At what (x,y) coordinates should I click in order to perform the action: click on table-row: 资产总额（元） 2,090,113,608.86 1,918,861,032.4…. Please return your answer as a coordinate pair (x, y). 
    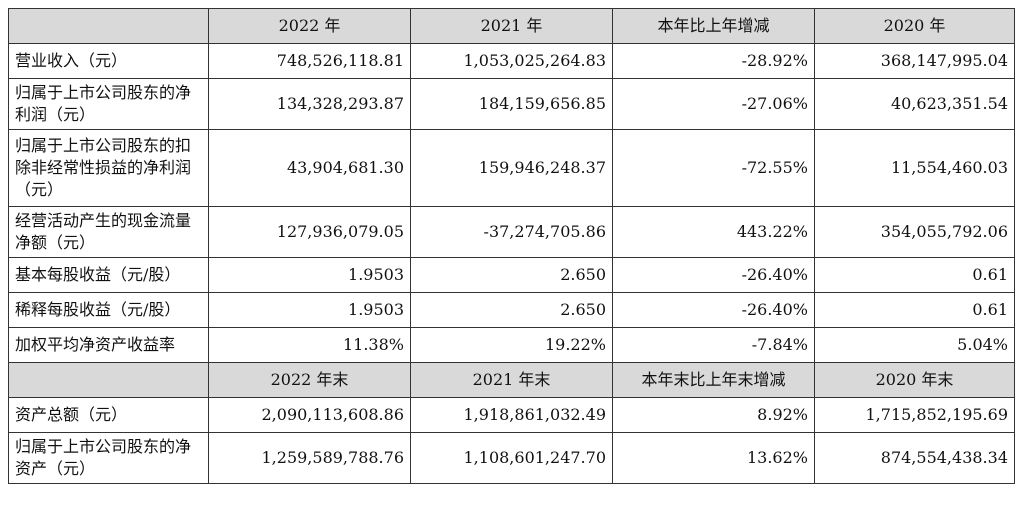
    Looking at the image, I should click on (511, 415).